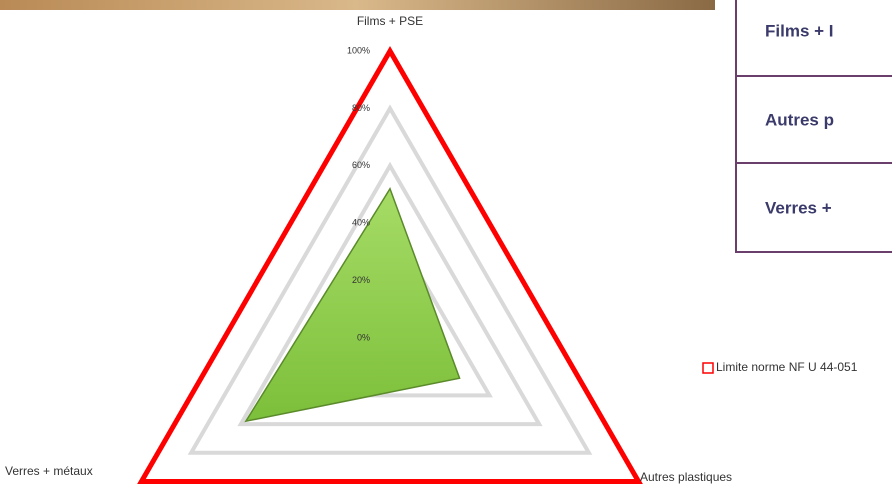 The height and width of the screenshot is (490, 892). What do you see at coordinates (357, 5) in the screenshot?
I see `photo-strip` at bounding box center [357, 5].